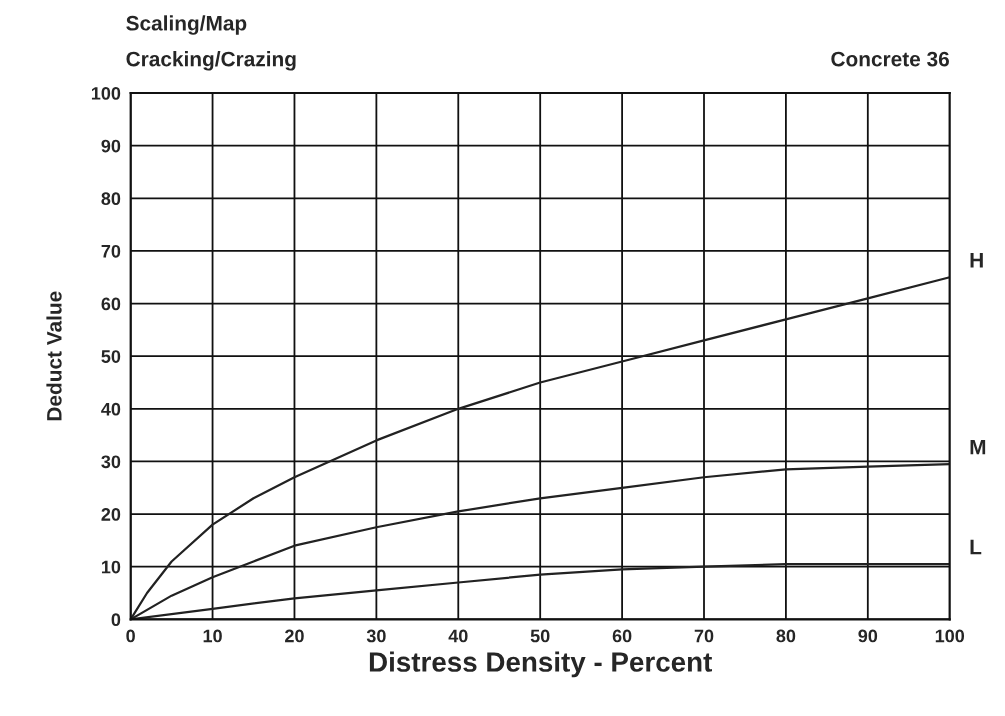 The height and width of the screenshot is (716, 1005). Describe the element at coordinates (376, 636) in the screenshot. I see `x-tick-label: 30` at that location.